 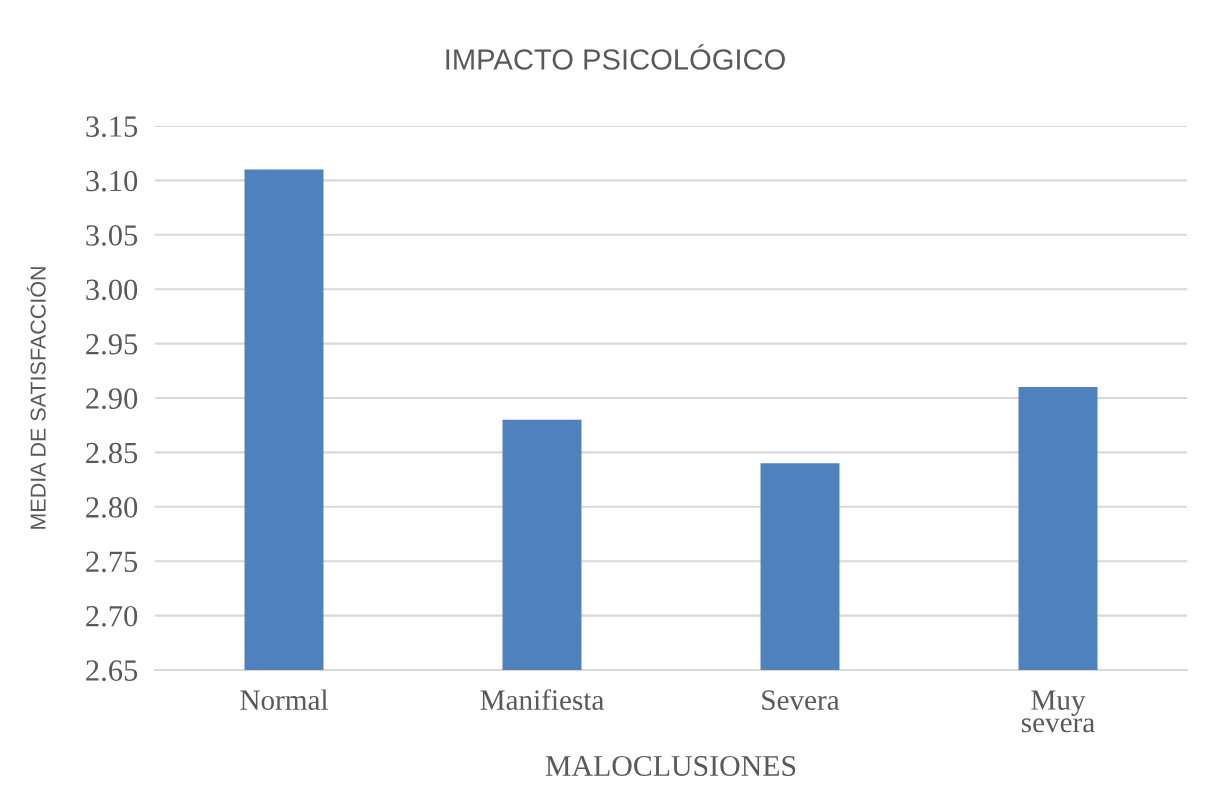 I want to click on y-tick-label: 2.95, so click(x=112, y=344).